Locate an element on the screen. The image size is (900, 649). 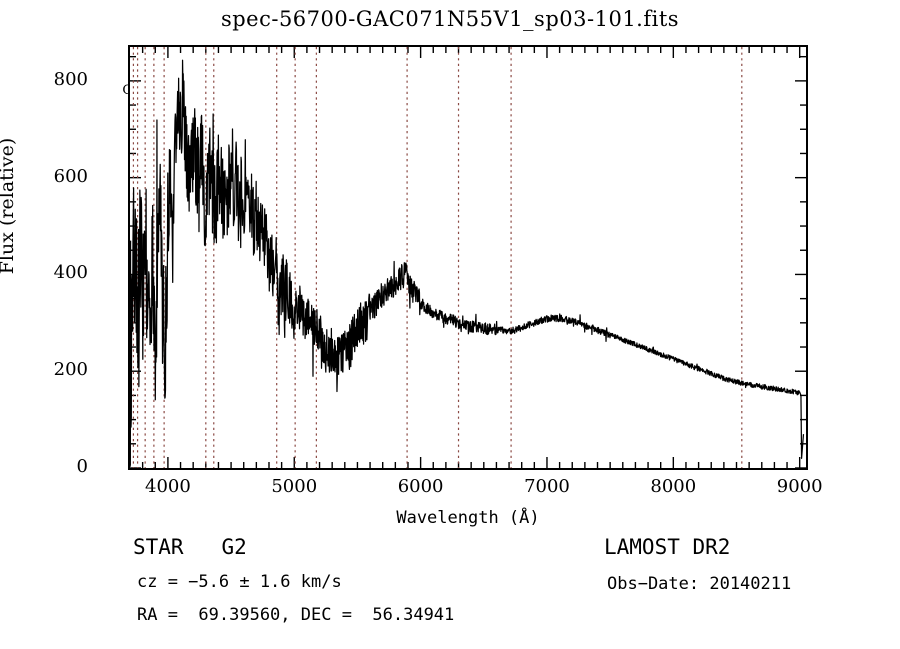
coordinates: RA = 69.39560, DEC = 56.34941 is located at coordinates (296, 615).